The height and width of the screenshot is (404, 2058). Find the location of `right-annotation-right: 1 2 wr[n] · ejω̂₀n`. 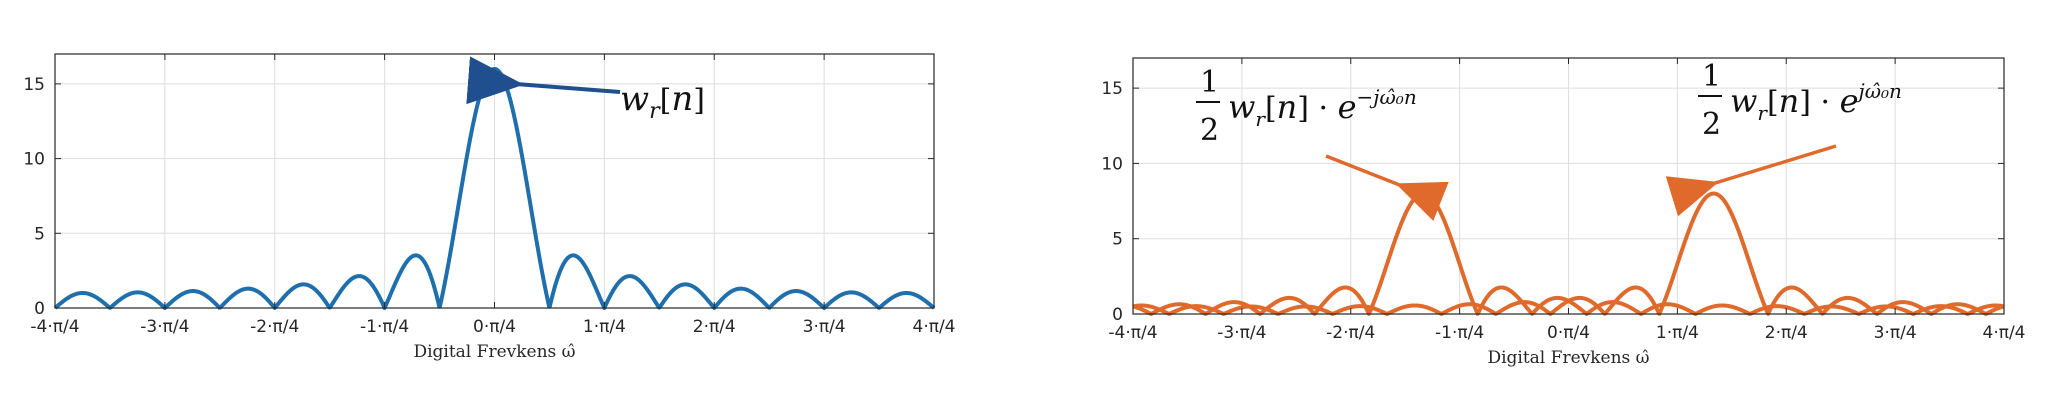

right-annotation-right: 1 2 wr[n] · ejω̂₀n is located at coordinates (1783, 138).